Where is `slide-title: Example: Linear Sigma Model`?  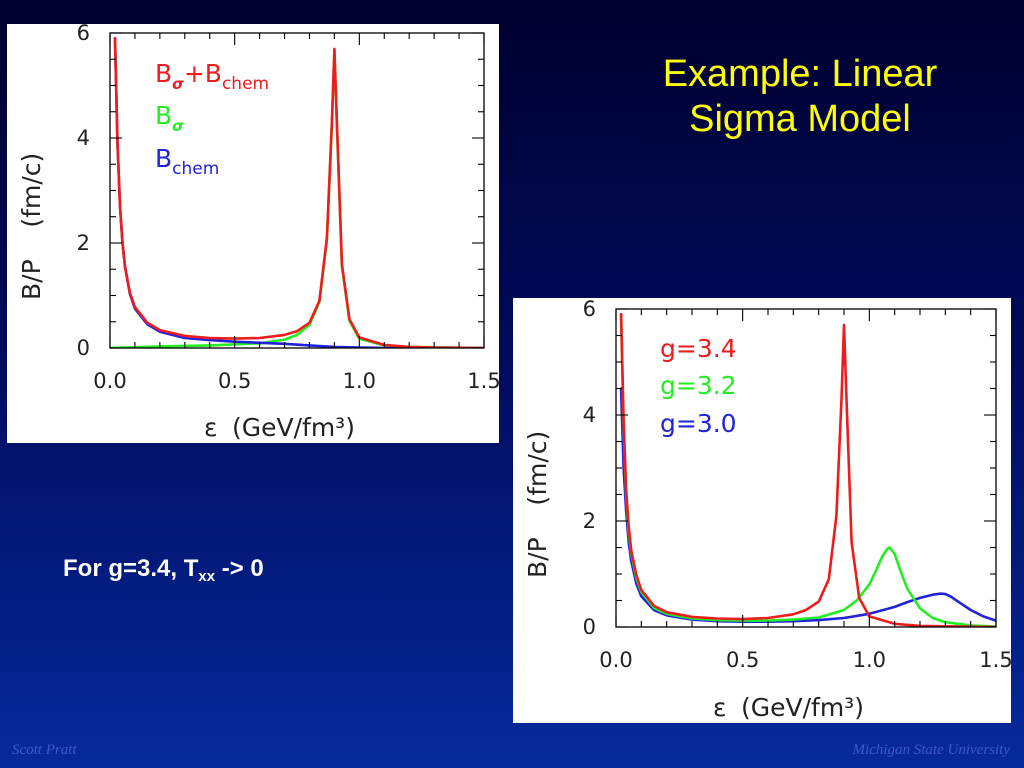 slide-title: Example: Linear Sigma Model is located at coordinates (800, 97).